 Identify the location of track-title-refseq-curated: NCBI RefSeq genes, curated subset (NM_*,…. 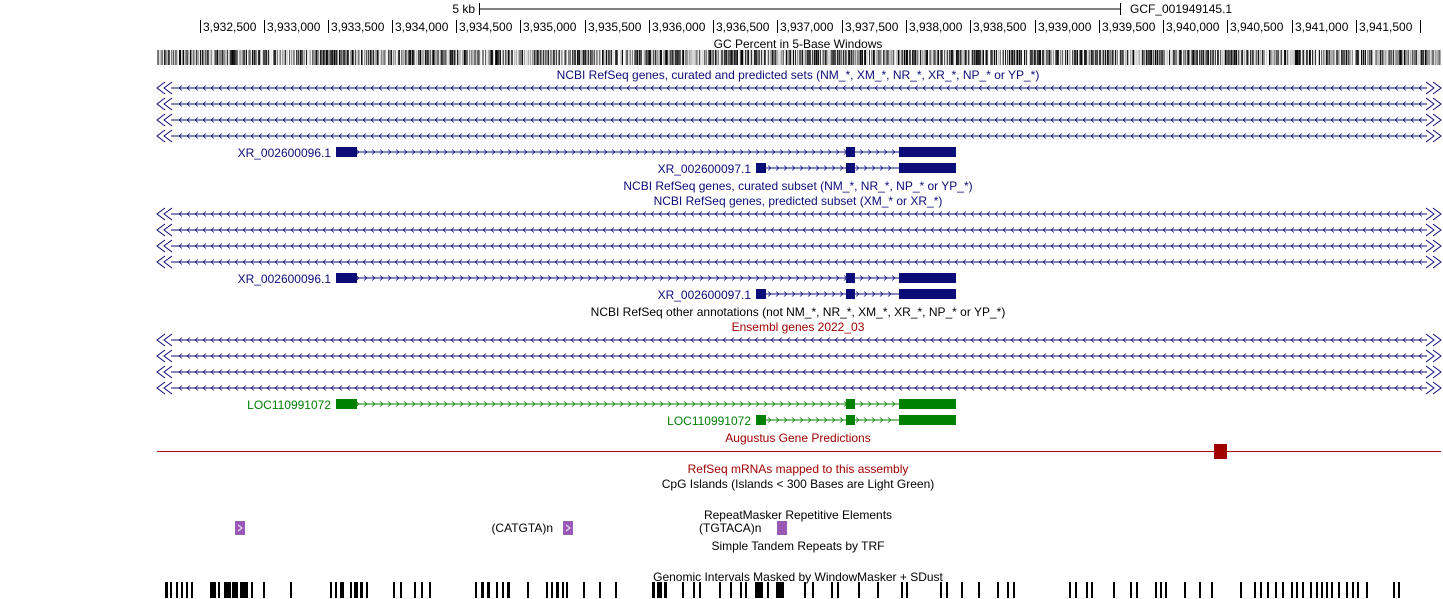
(798, 186).